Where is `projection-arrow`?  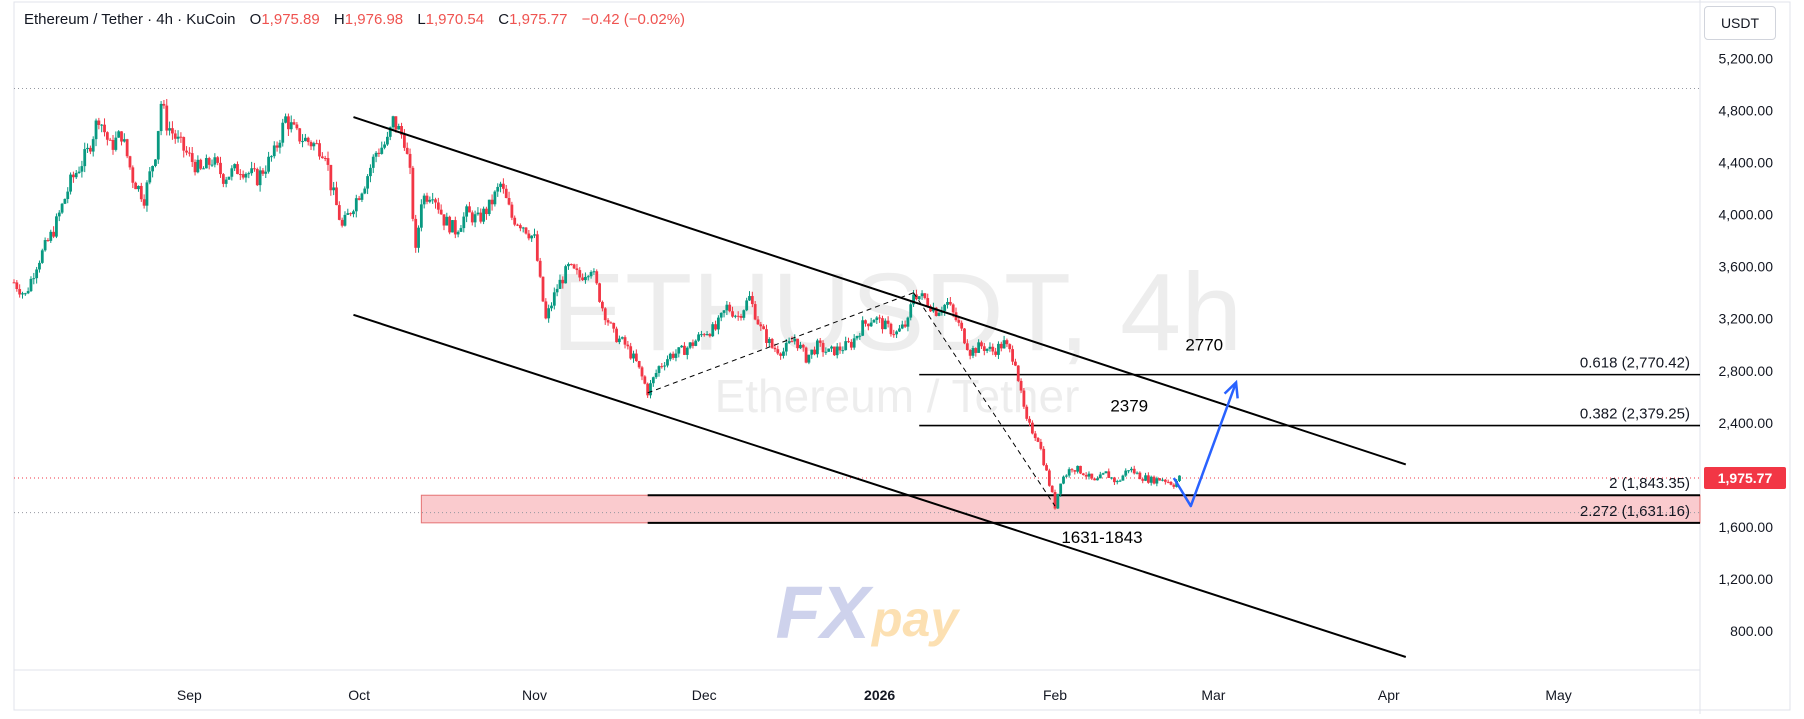 projection-arrow is located at coordinates (1205, 445).